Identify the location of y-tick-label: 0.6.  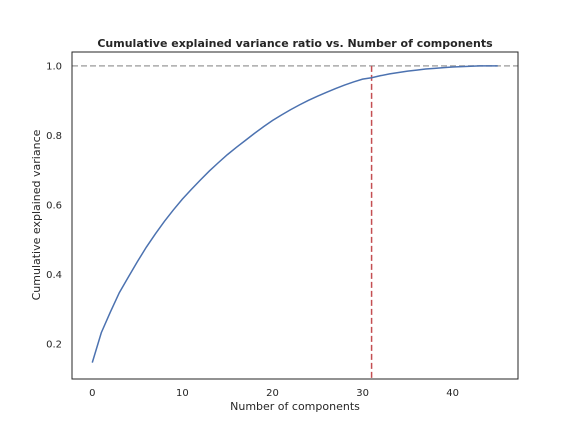
(54, 206).